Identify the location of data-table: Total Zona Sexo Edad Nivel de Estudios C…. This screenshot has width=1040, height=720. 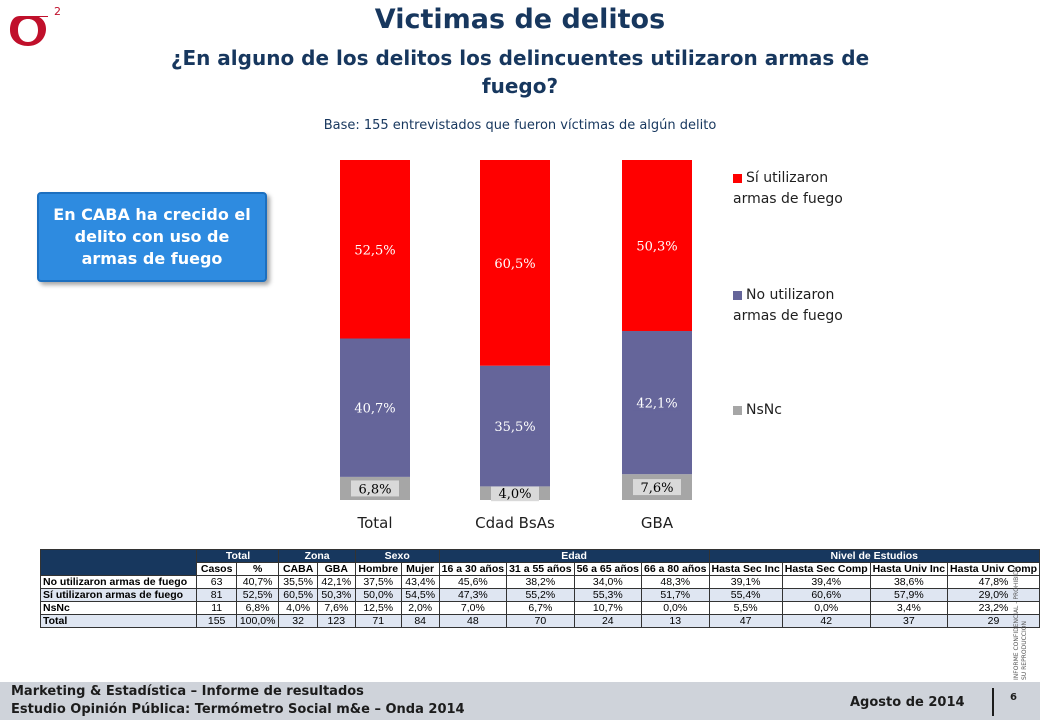
(539, 588).